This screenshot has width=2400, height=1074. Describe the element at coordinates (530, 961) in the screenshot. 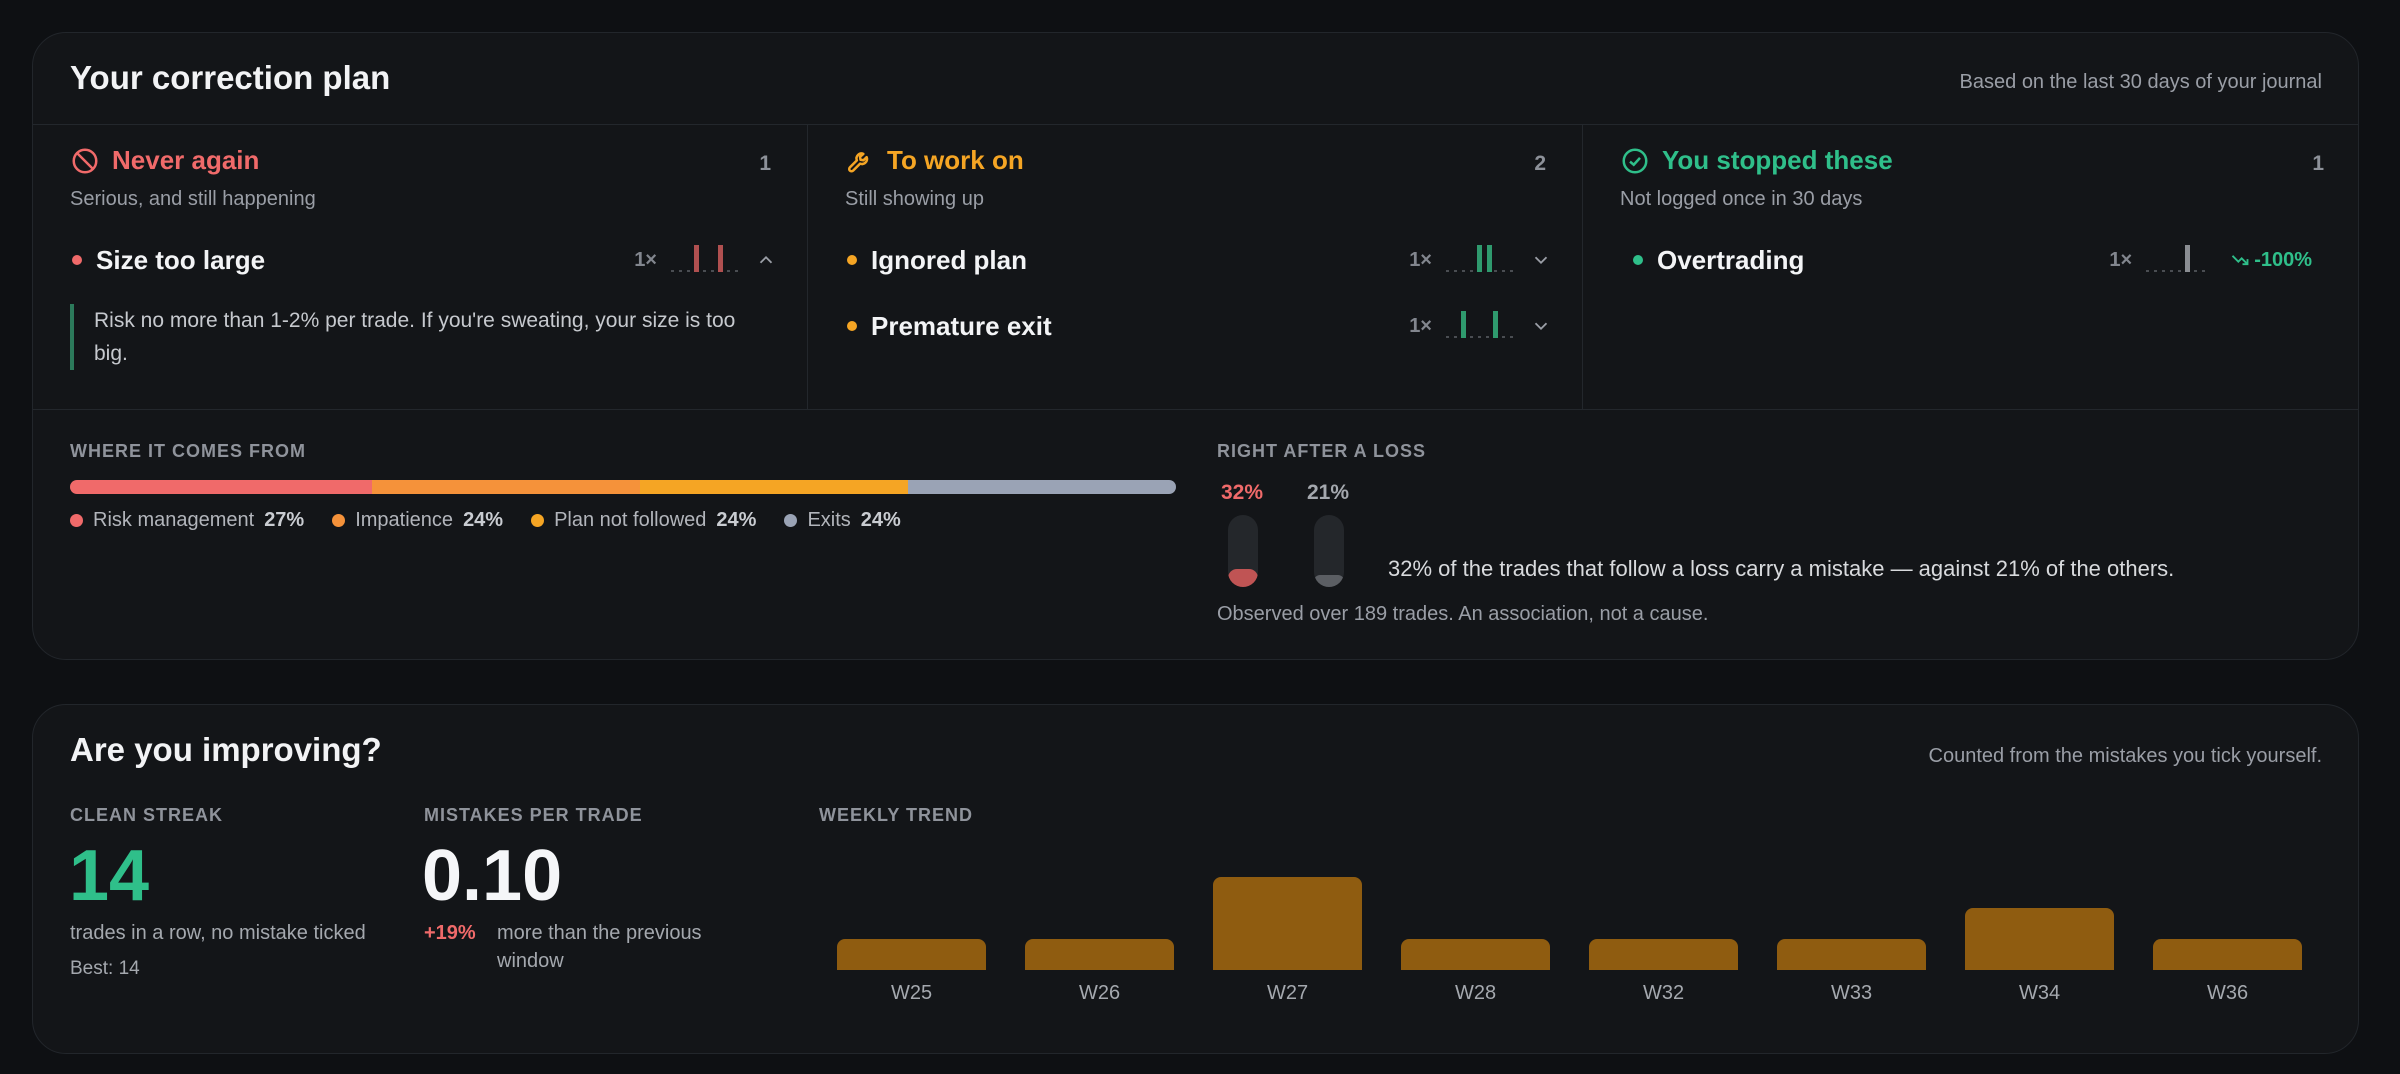

I see `per-trade-caption: window` at that location.